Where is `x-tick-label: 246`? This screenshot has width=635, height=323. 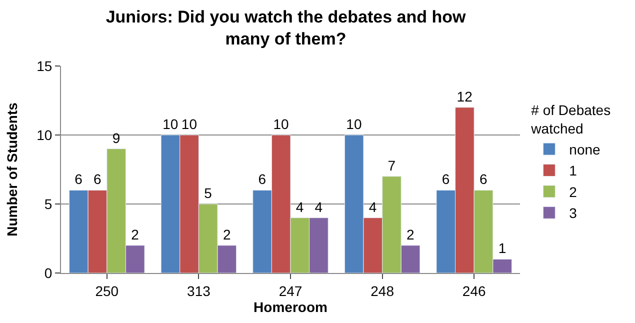 x-tick-label: 246 is located at coordinates (474, 290).